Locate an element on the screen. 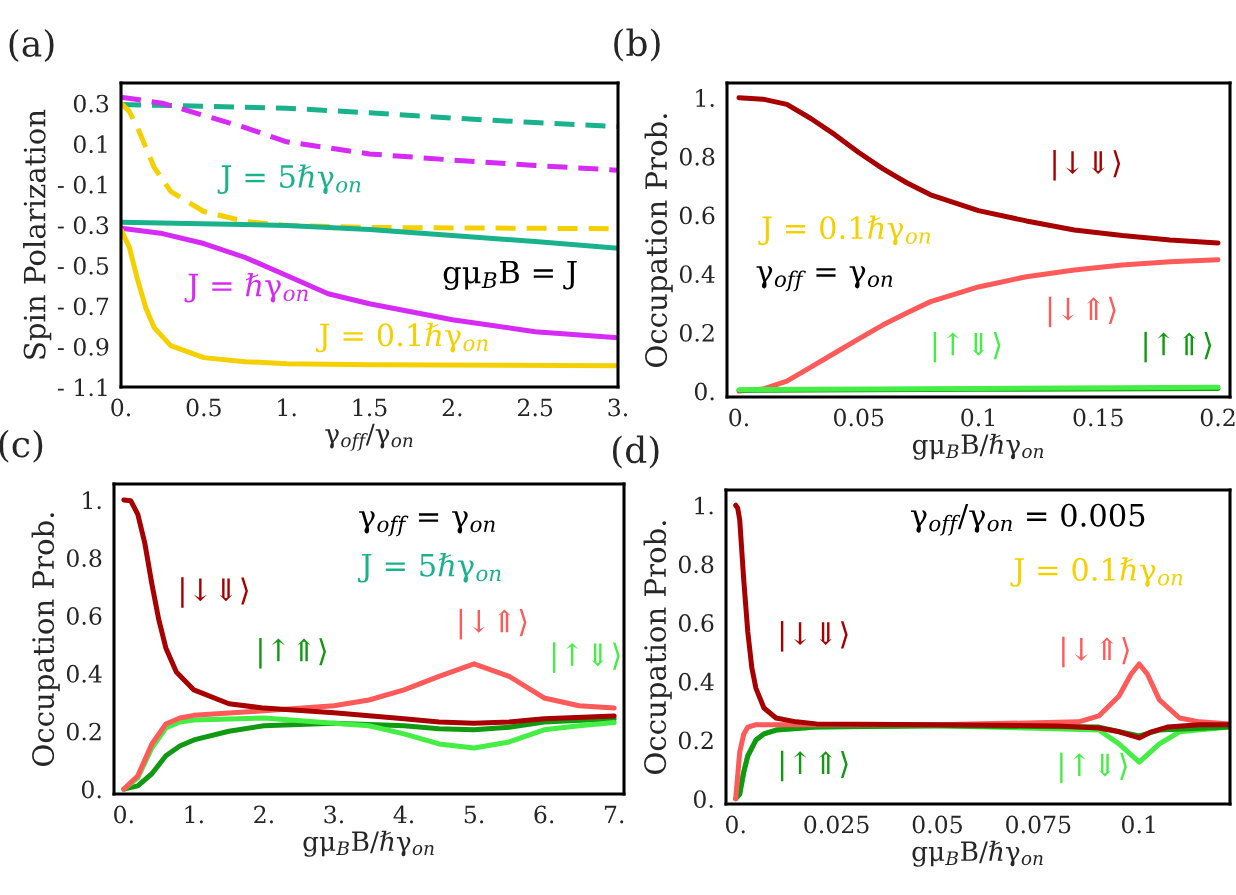  y-tick-label: - 0.3 is located at coordinates (83, 225).